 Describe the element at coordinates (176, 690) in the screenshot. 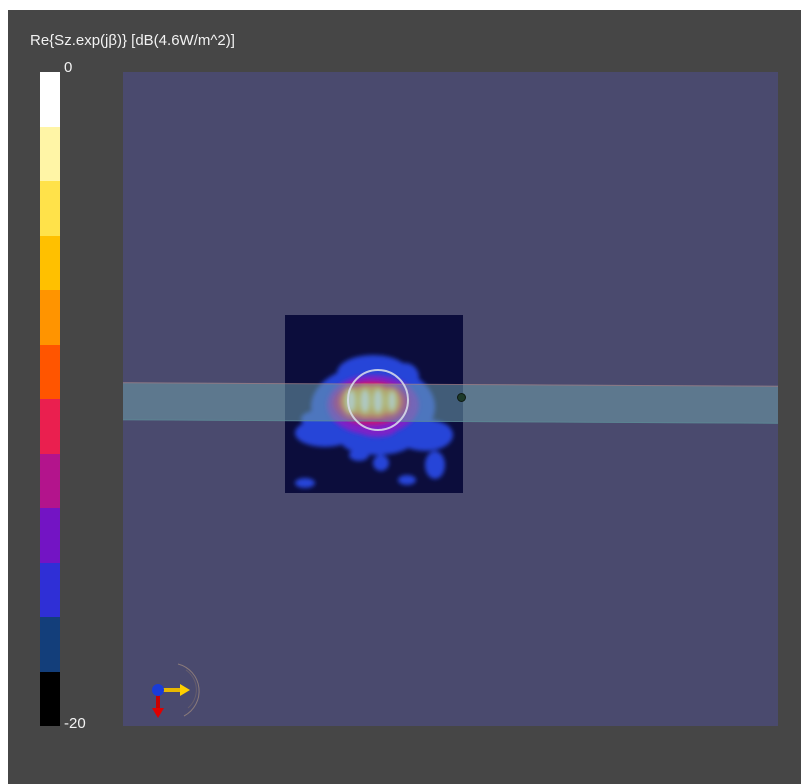

I see `axis-triad-icon` at that location.